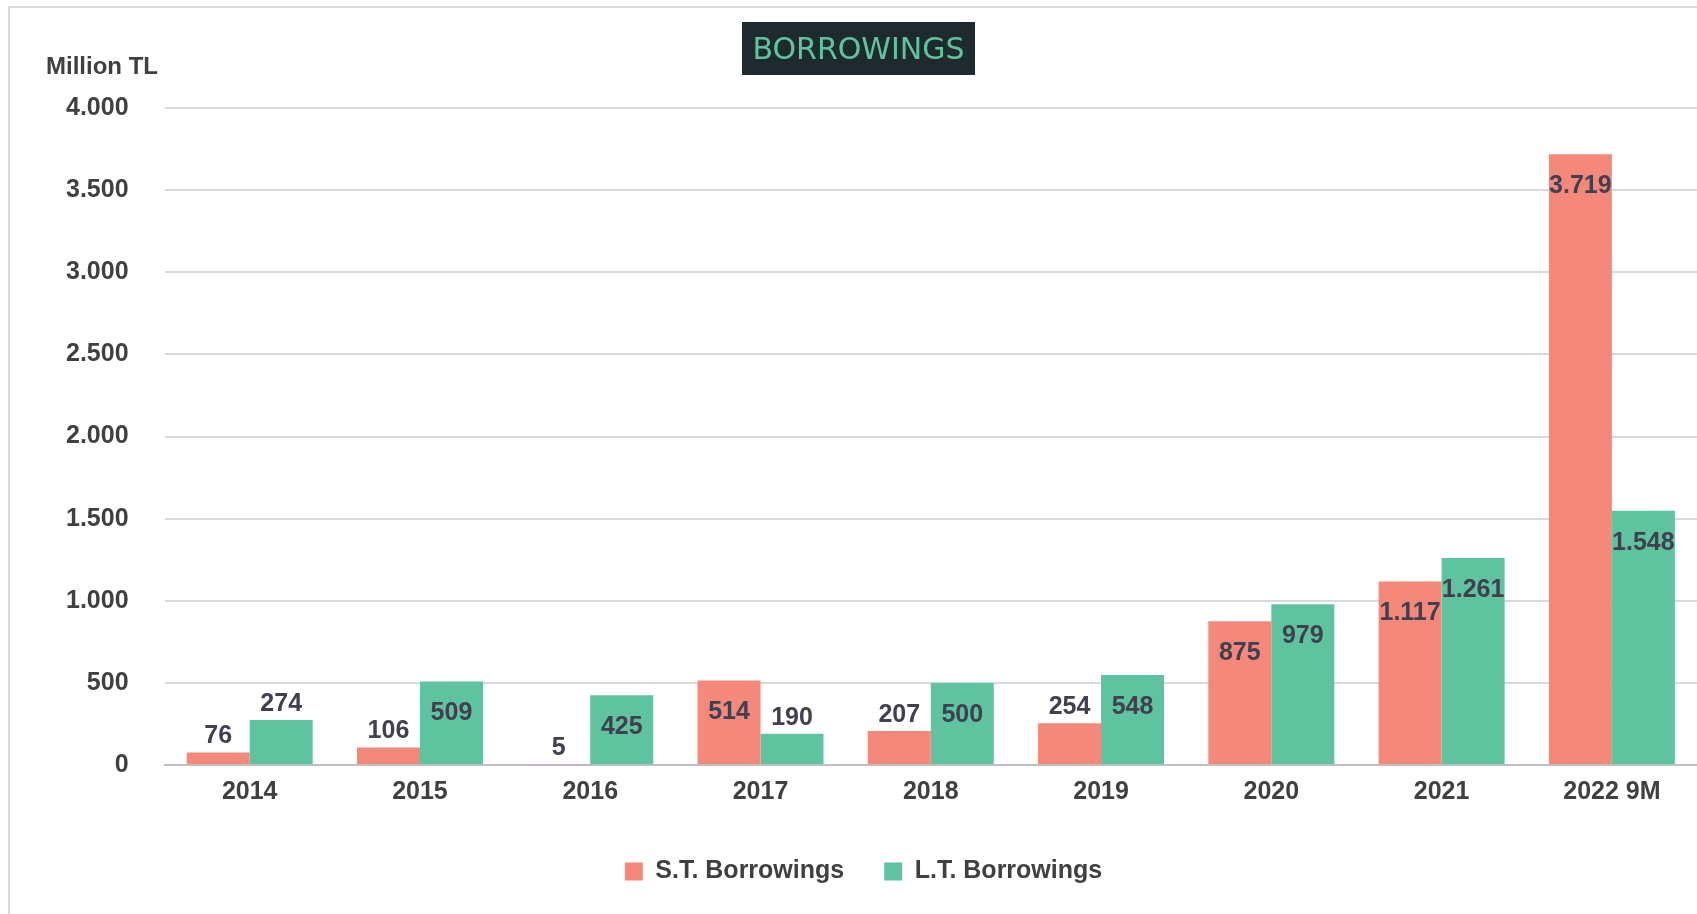 This screenshot has height=914, width=1697. Describe the element at coordinates (249, 789) in the screenshot. I see `x-tick-label: 2014` at that location.